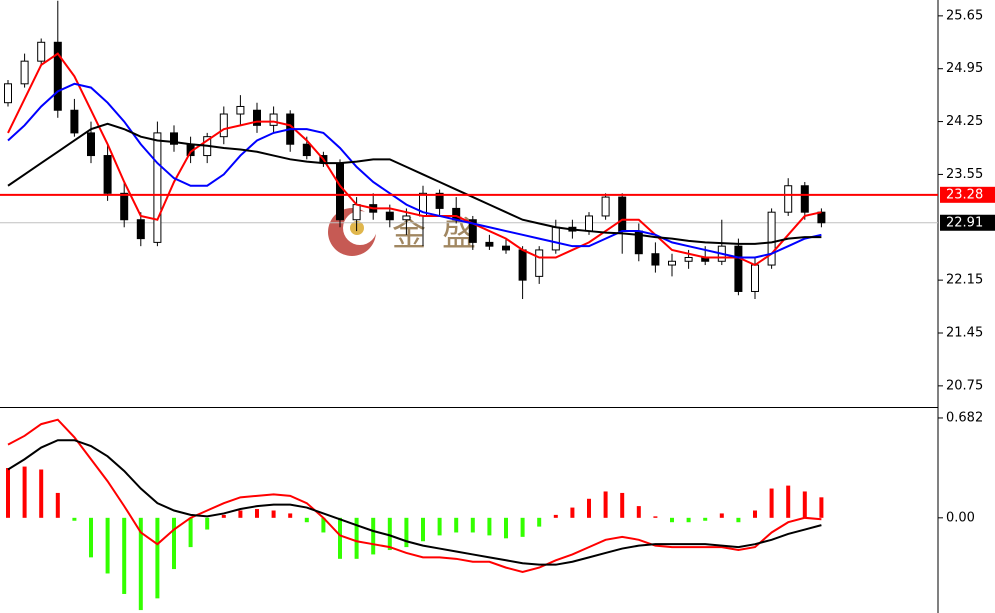 The height and width of the screenshot is (613, 995). Describe the element at coordinates (964, 121) in the screenshot. I see `y-tick-label: 24.25` at that location.